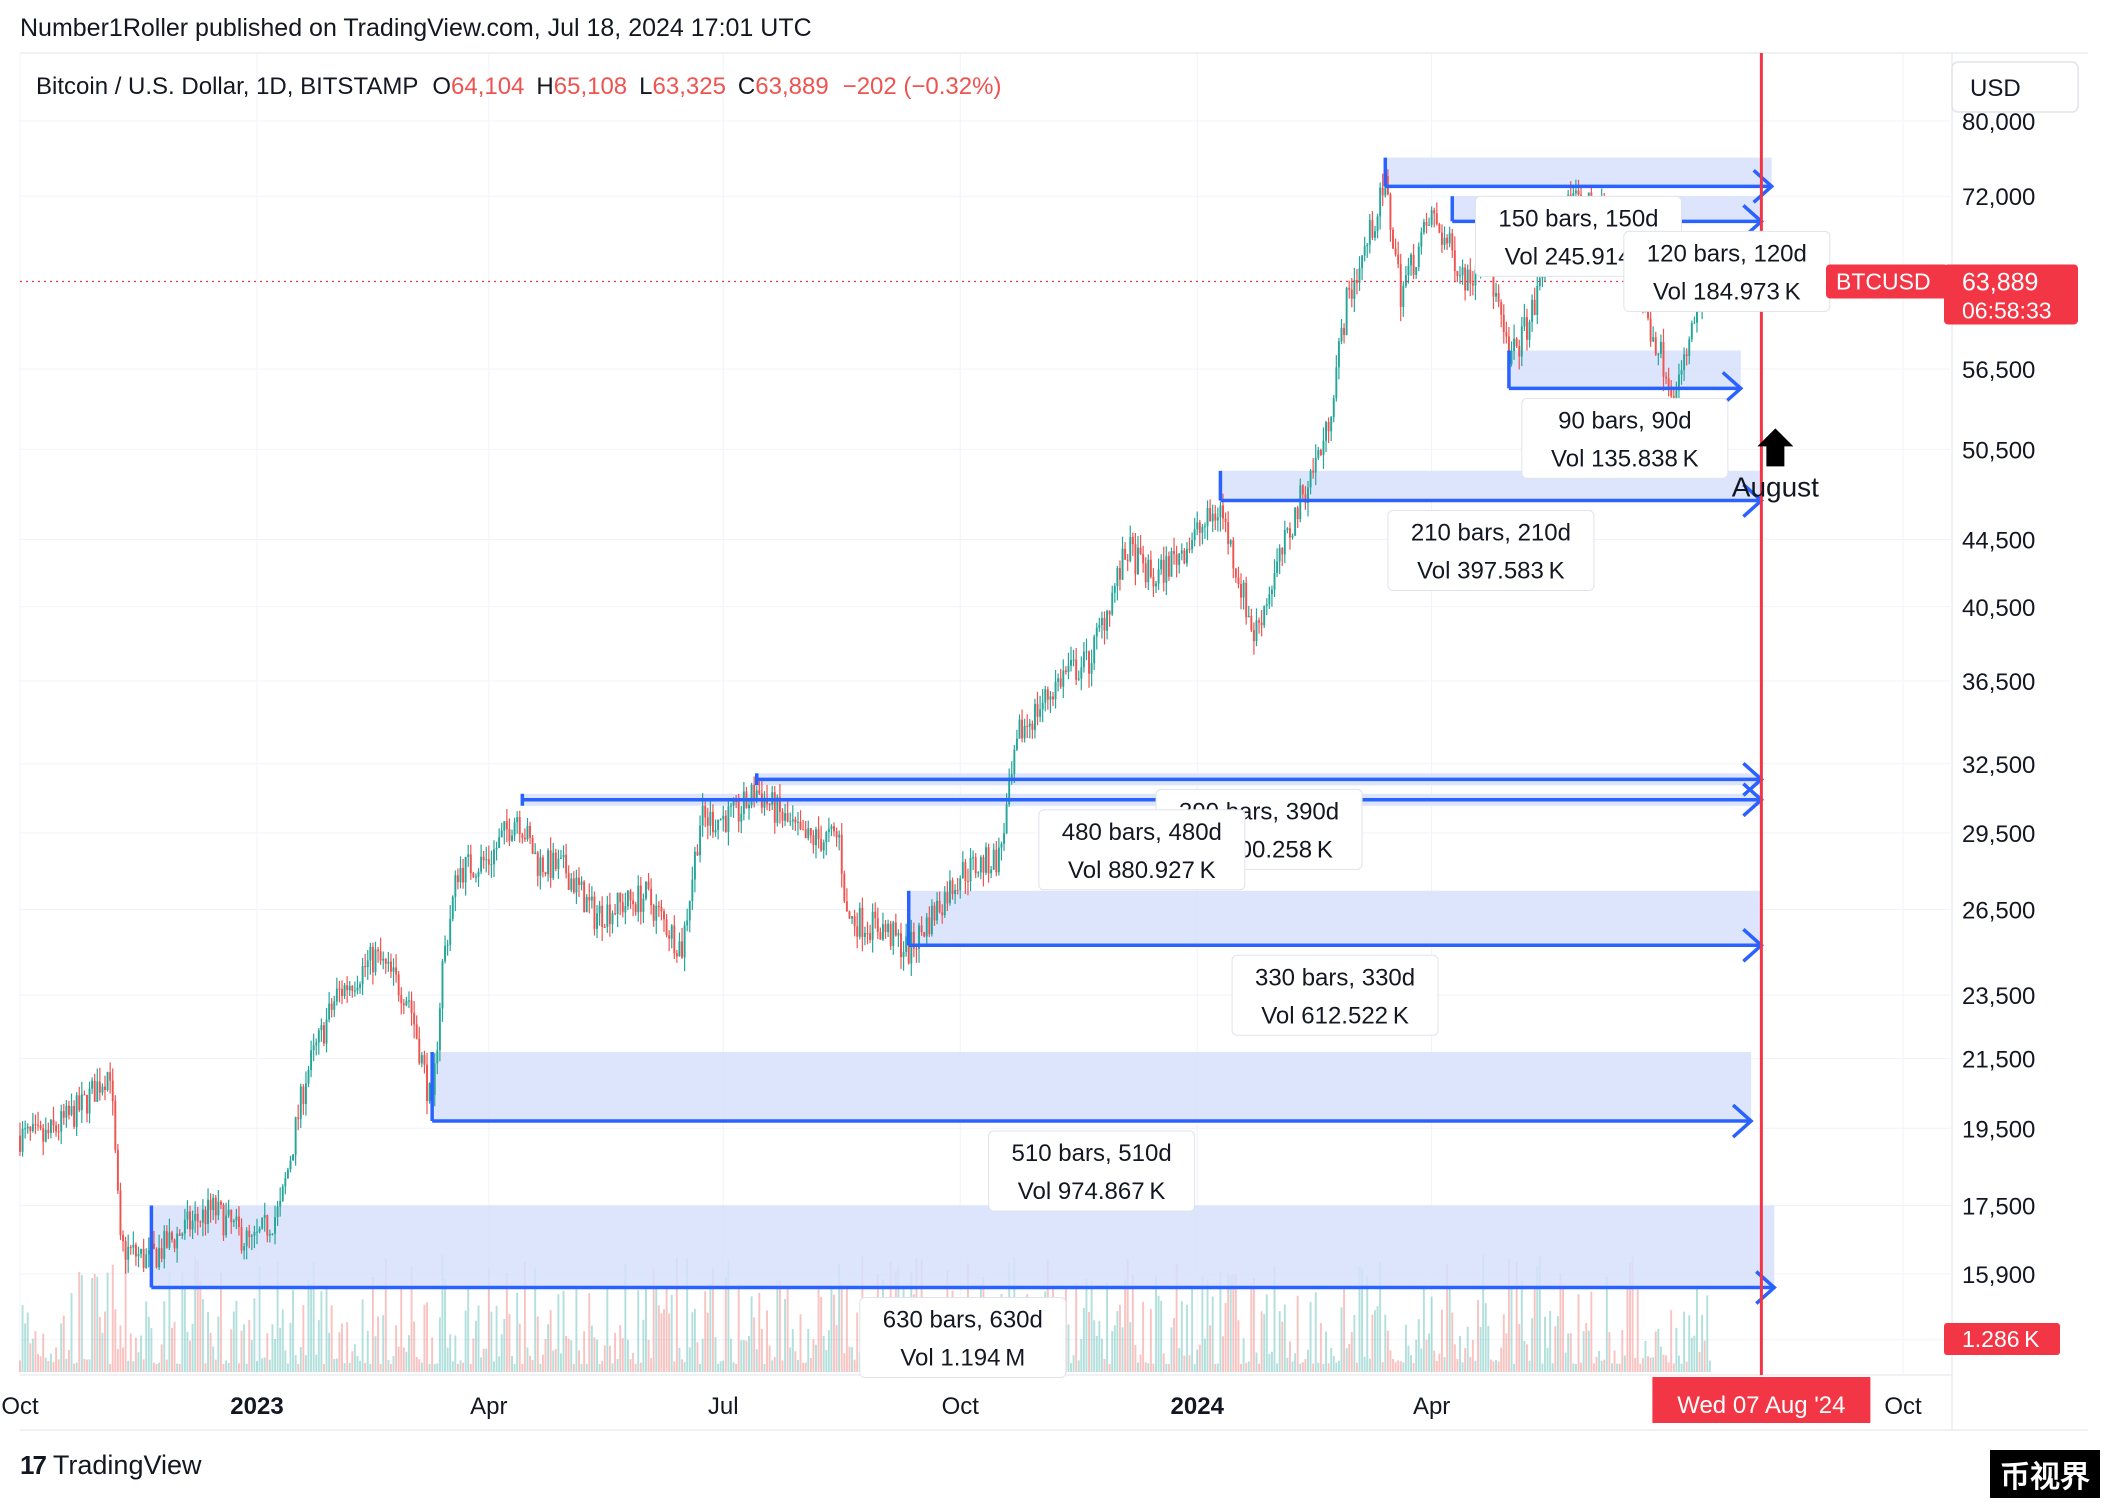  What do you see at coordinates (111, 1465) in the screenshot?
I see `tradingview-brand: 17 TradingView` at bounding box center [111, 1465].